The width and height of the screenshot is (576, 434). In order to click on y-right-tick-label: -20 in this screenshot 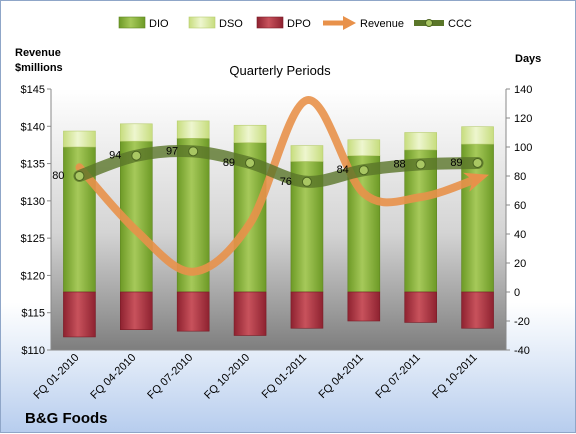, I will do `click(522, 322)`.